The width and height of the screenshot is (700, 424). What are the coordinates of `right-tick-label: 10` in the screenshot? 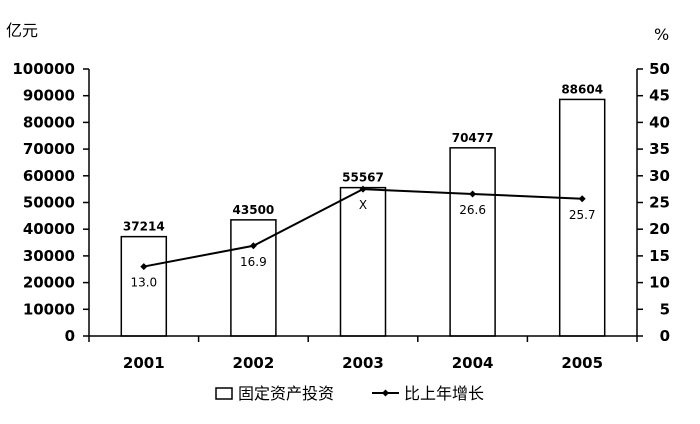 It's located at (659, 283).